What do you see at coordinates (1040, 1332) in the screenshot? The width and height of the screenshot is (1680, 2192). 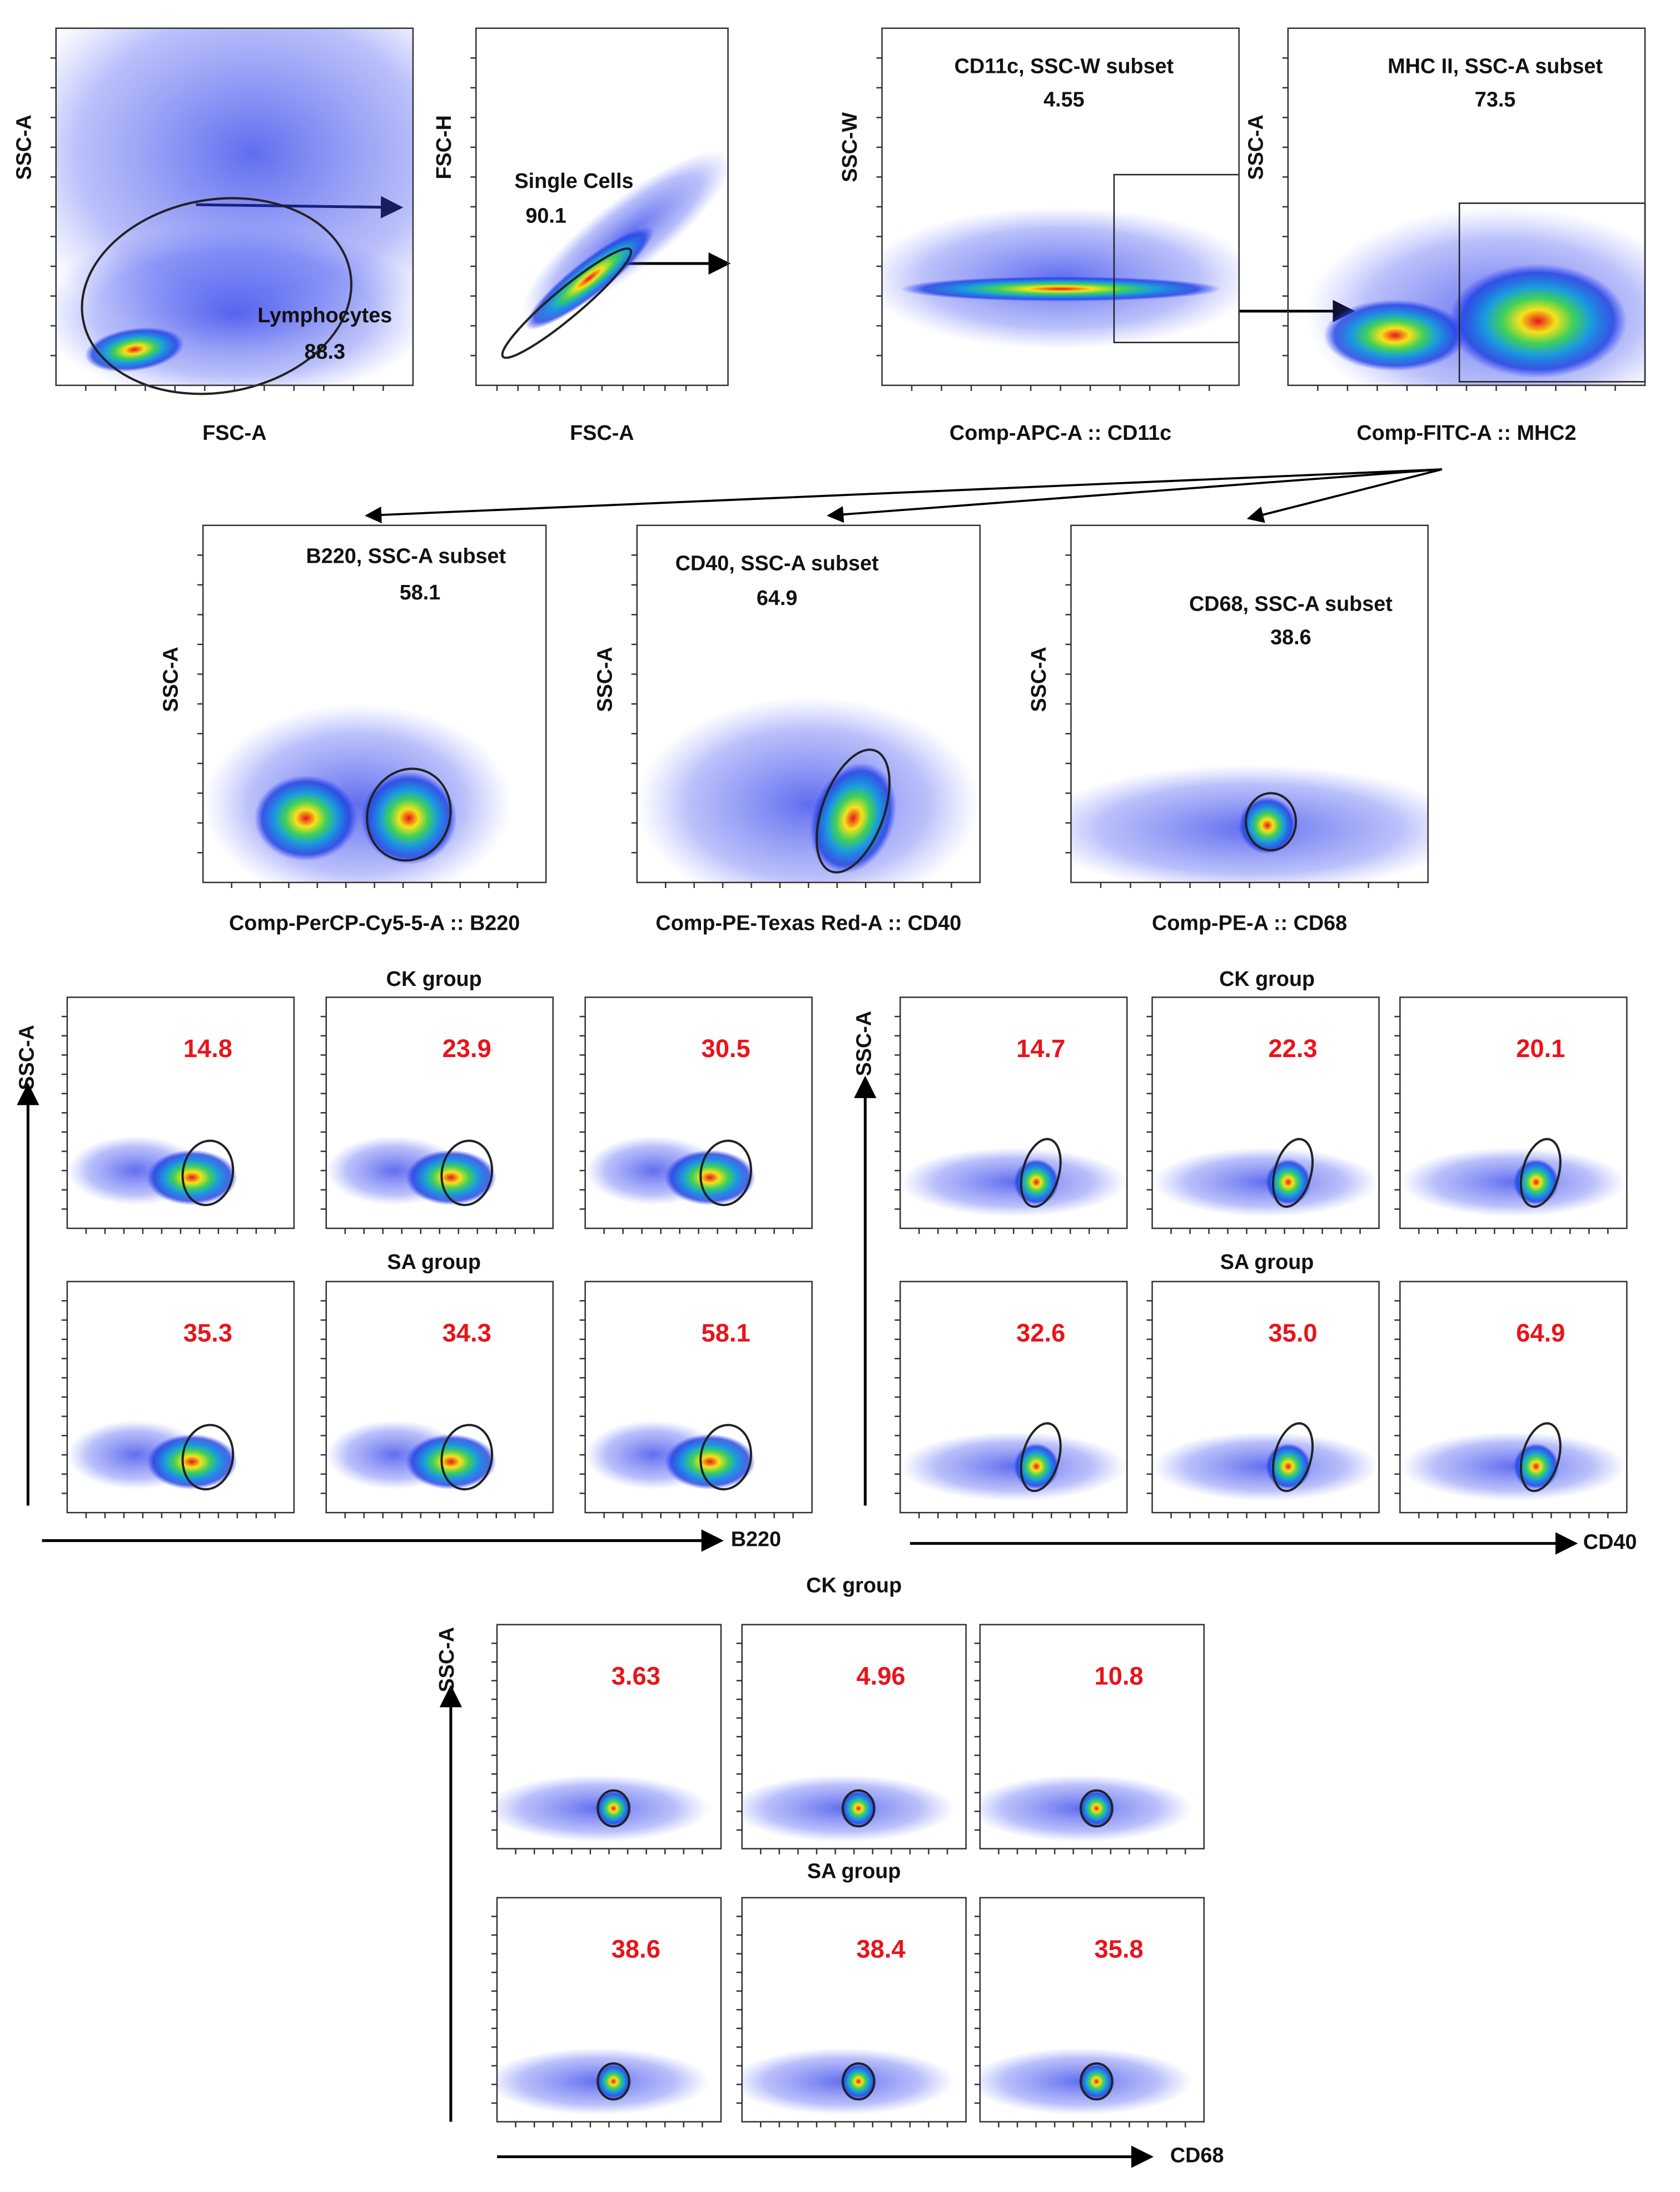 I see `gate-value: 32.6` at bounding box center [1040, 1332].